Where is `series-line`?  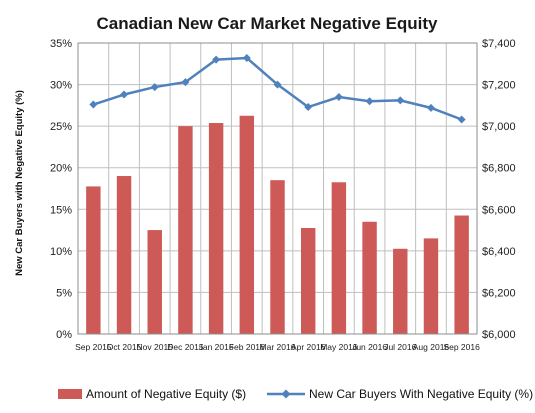 series-line is located at coordinates (277, 88).